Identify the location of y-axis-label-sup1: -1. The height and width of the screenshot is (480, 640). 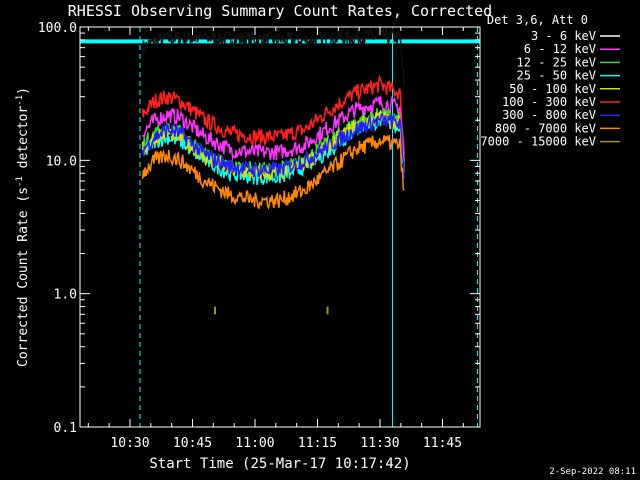
(20, 181).